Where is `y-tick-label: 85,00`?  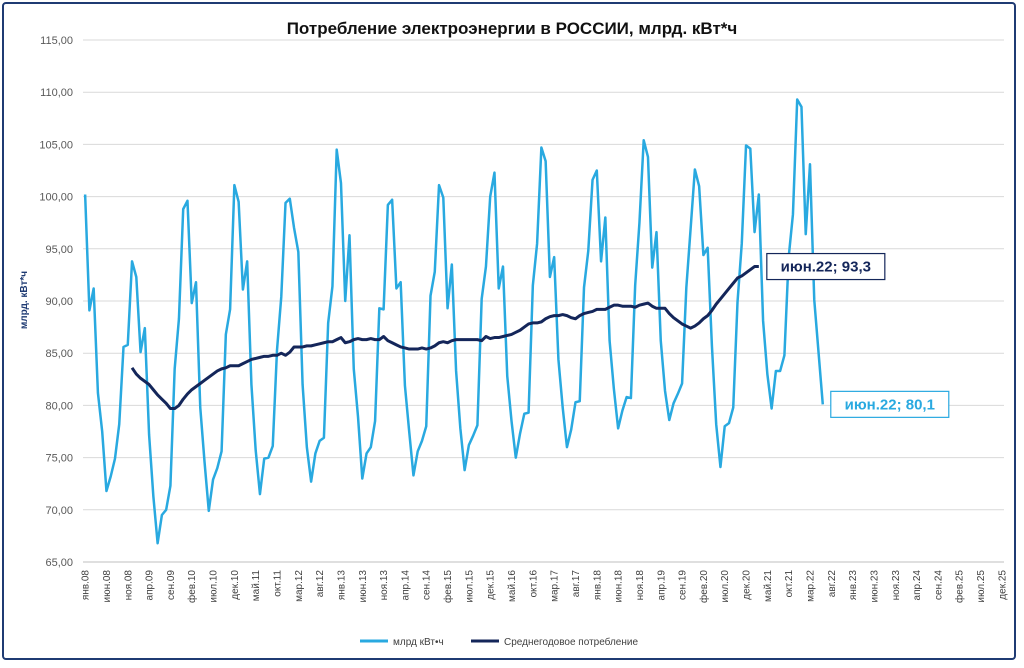 y-tick-label: 85,00 is located at coordinates (59, 354).